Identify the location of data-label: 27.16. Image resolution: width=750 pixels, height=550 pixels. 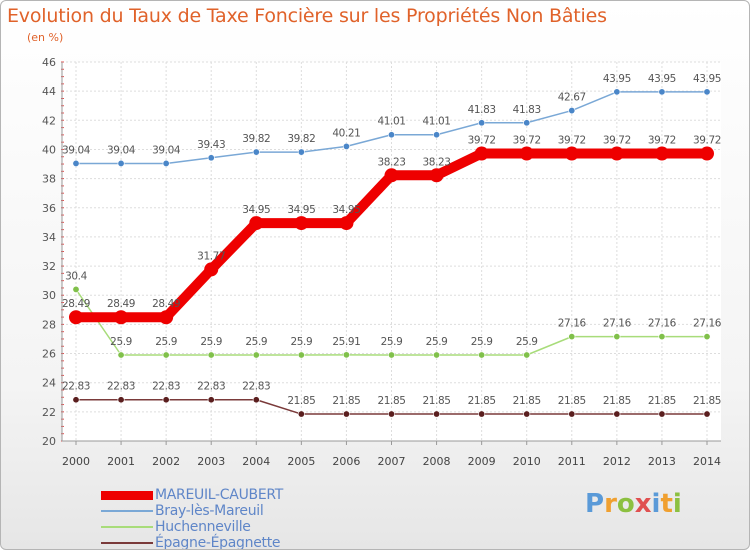
(617, 324).